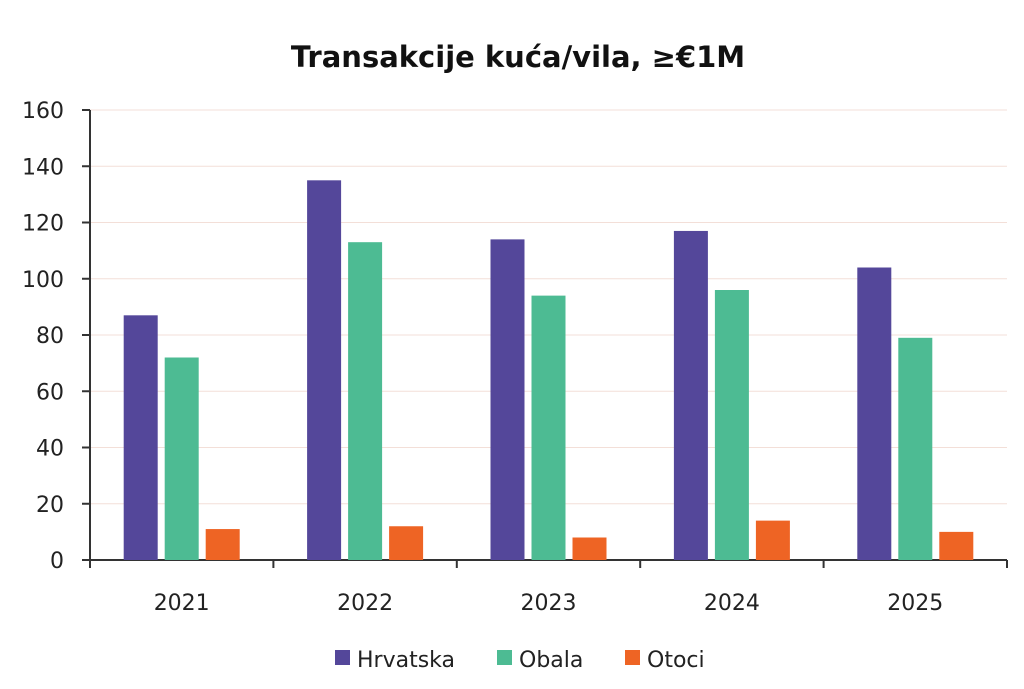 The width and height of the screenshot is (1024, 689). What do you see at coordinates (181, 458) in the screenshot?
I see `bar-obala-2021` at bounding box center [181, 458].